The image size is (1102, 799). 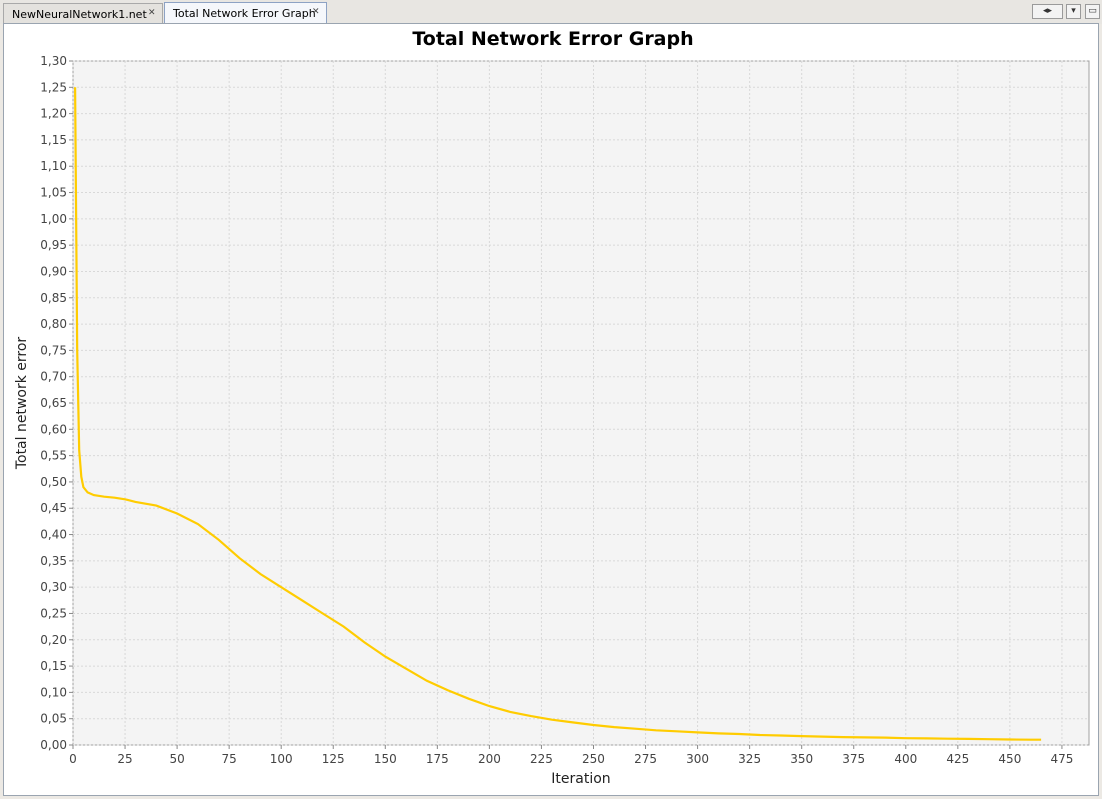 I want to click on y-tick-label: 0,35, so click(x=53, y=561).